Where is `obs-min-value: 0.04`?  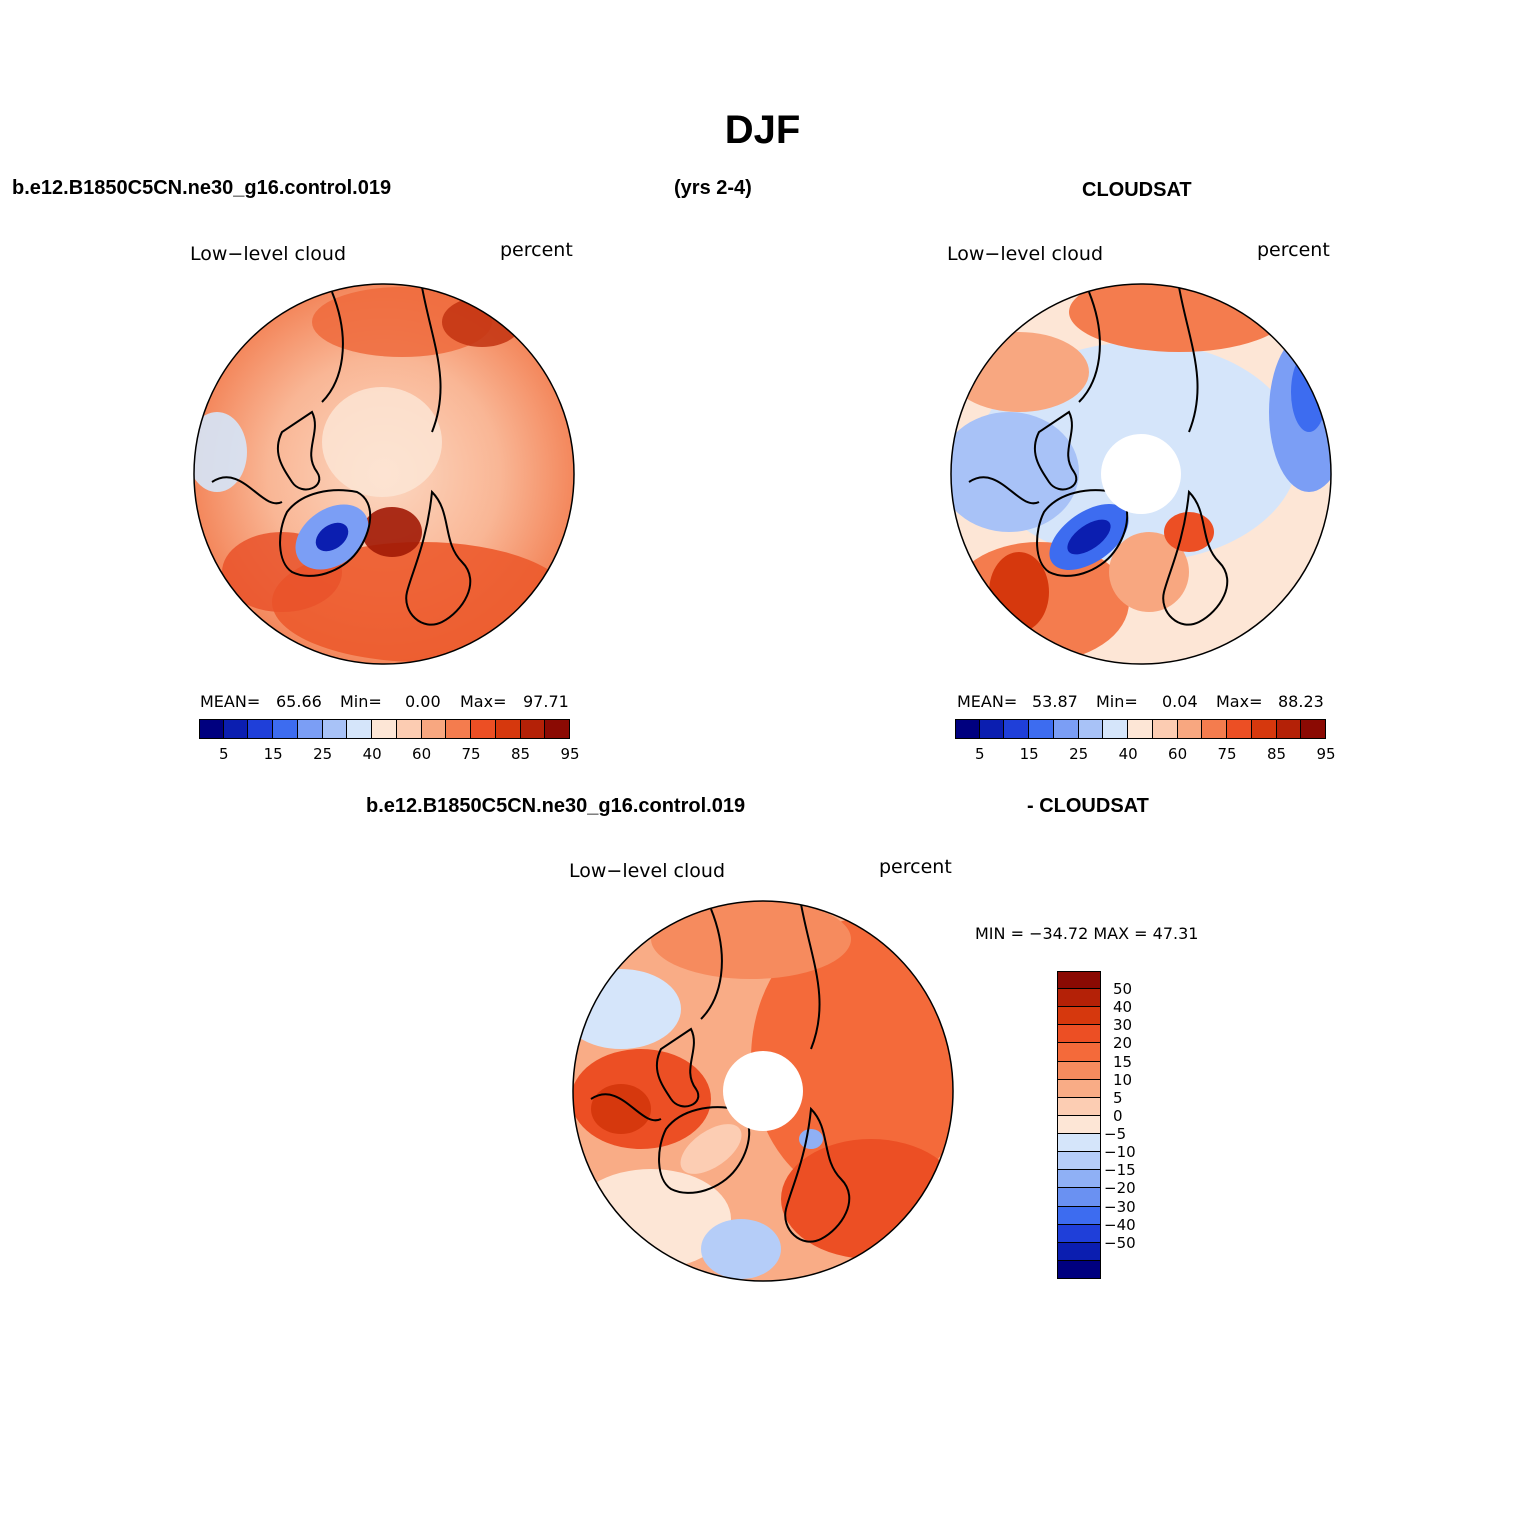 obs-min-value: 0.04 is located at coordinates (1180, 701).